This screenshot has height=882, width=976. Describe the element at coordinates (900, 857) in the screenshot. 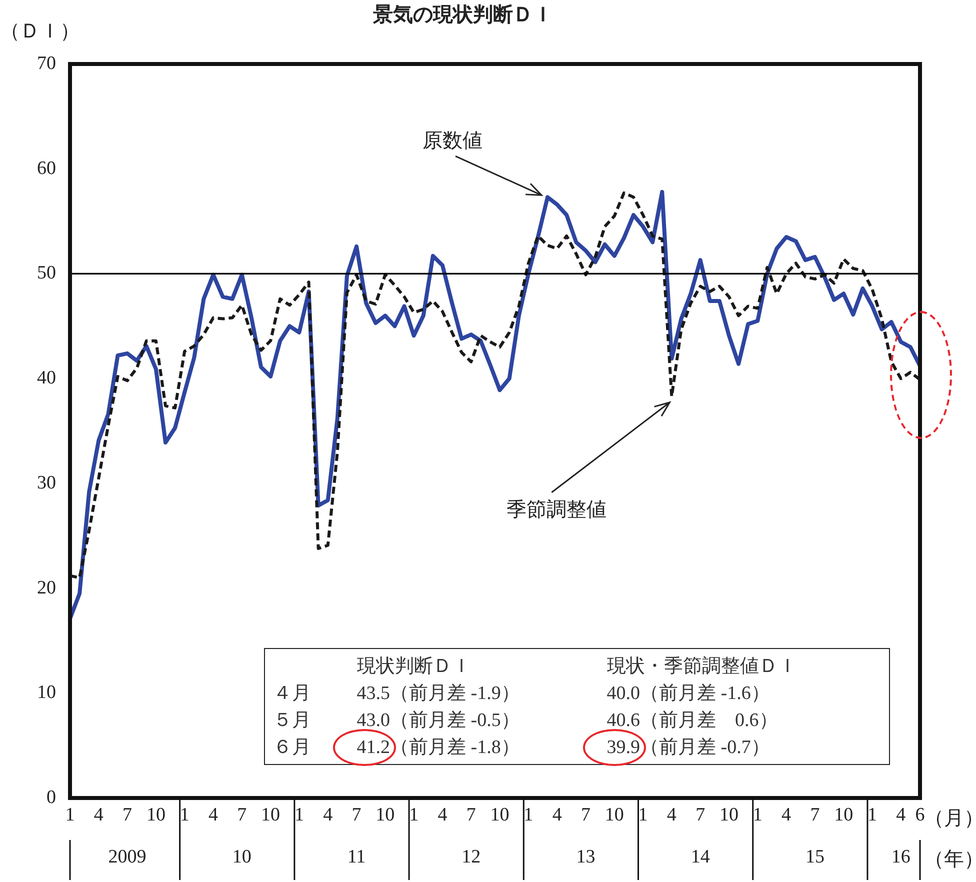

I see `x2-tick-label: 16` at that location.